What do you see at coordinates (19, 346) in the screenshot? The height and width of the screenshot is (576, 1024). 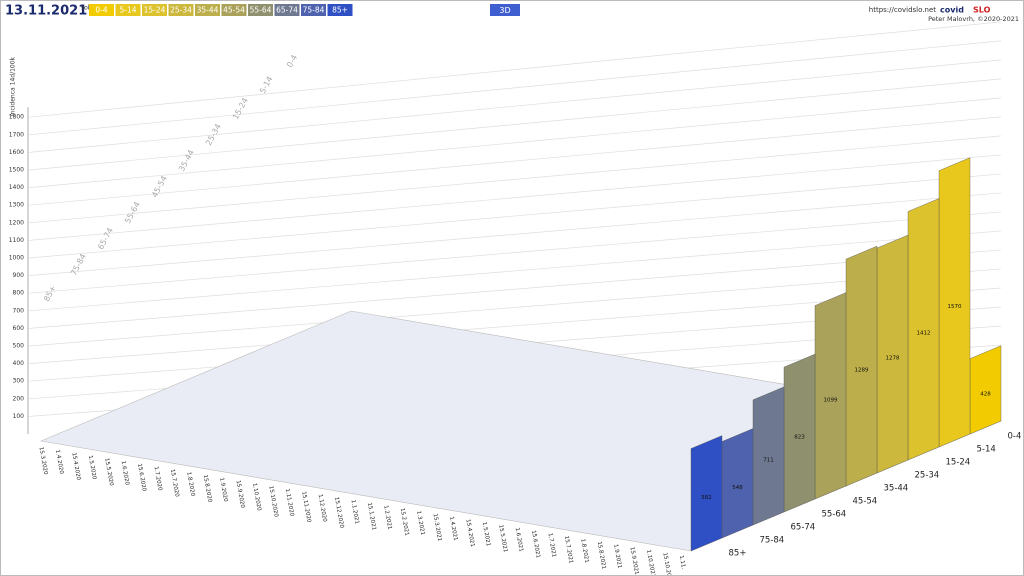 I see `y-tick-label: 500` at bounding box center [19, 346].